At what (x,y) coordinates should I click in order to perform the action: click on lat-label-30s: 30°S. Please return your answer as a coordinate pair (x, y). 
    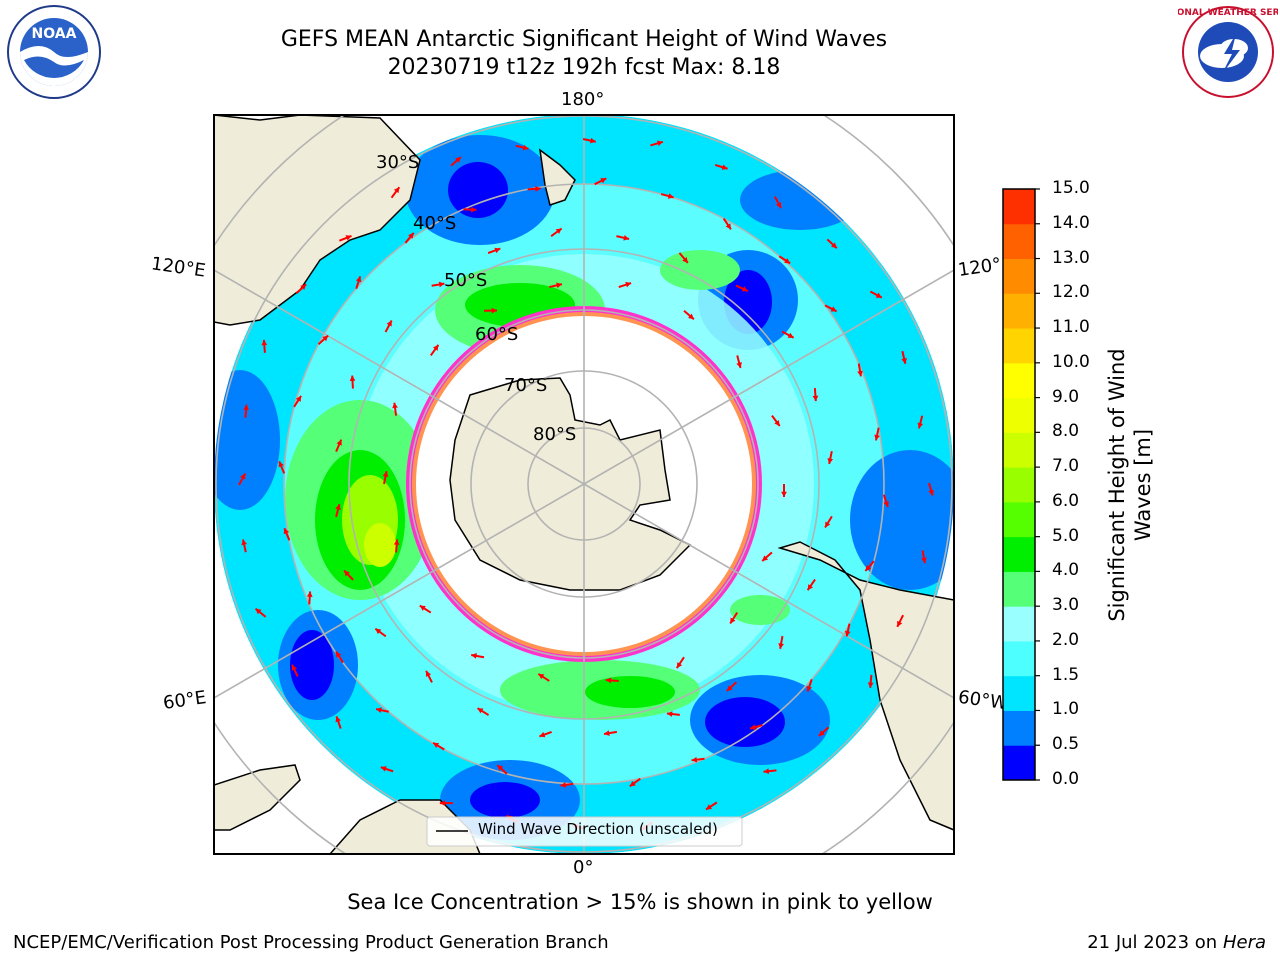
    Looking at the image, I should click on (398, 162).